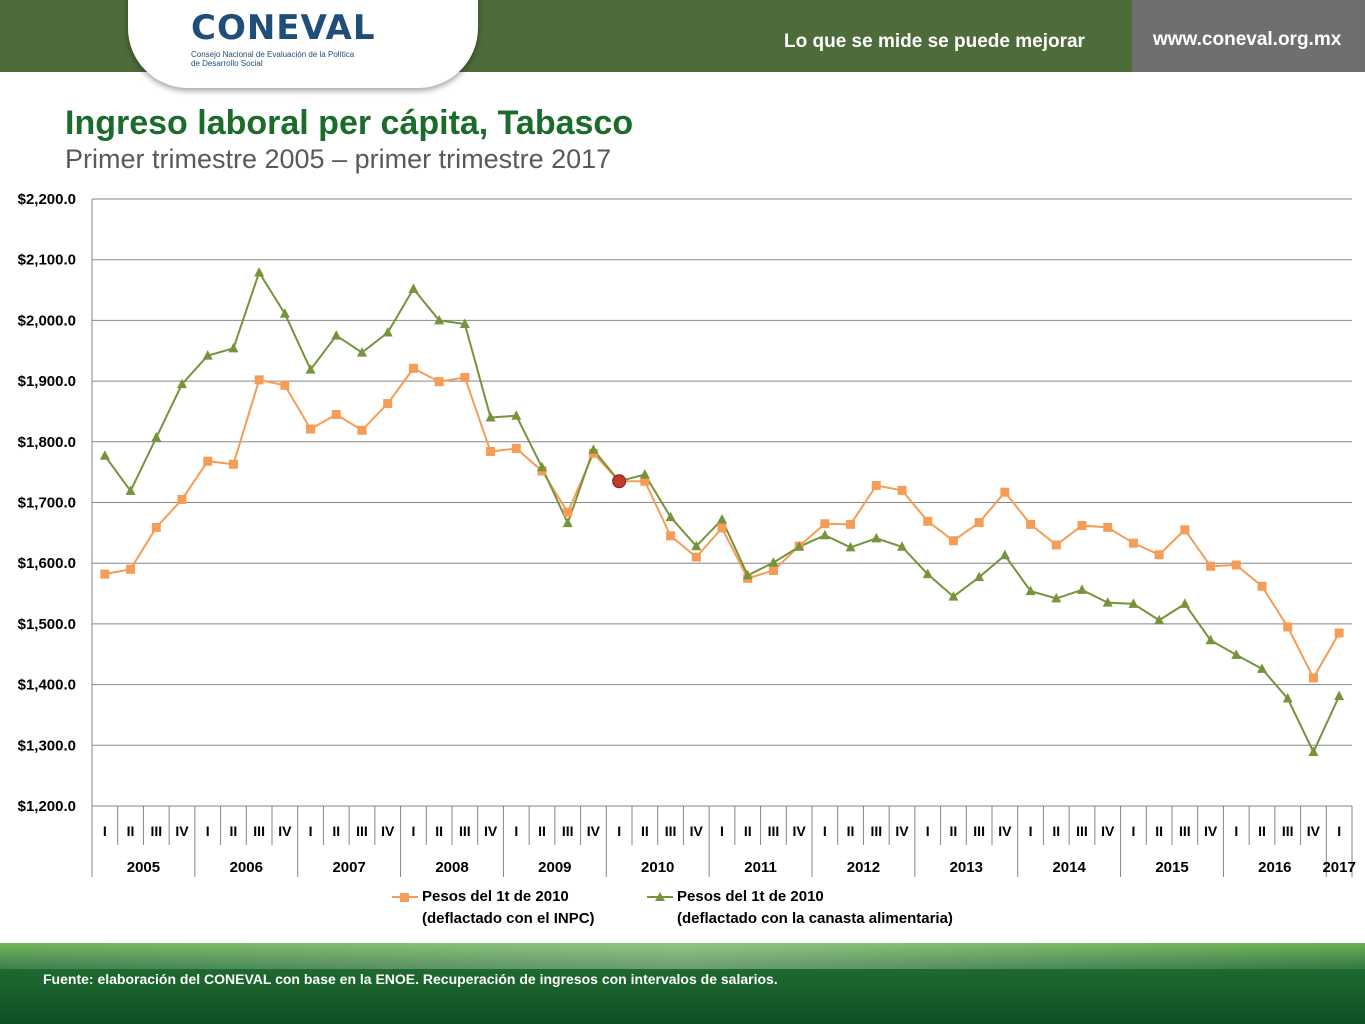 The image size is (1365, 1024). I want to click on legend-label-inpc-line2: (deflactado con el INPC), so click(508, 918).